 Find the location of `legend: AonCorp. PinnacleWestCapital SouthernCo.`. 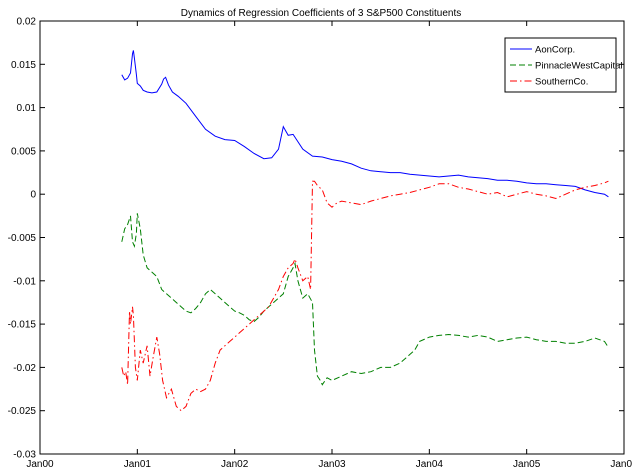

legend: AonCorp. PinnacleWestCapital SouthernCo. is located at coordinates (563, 65).